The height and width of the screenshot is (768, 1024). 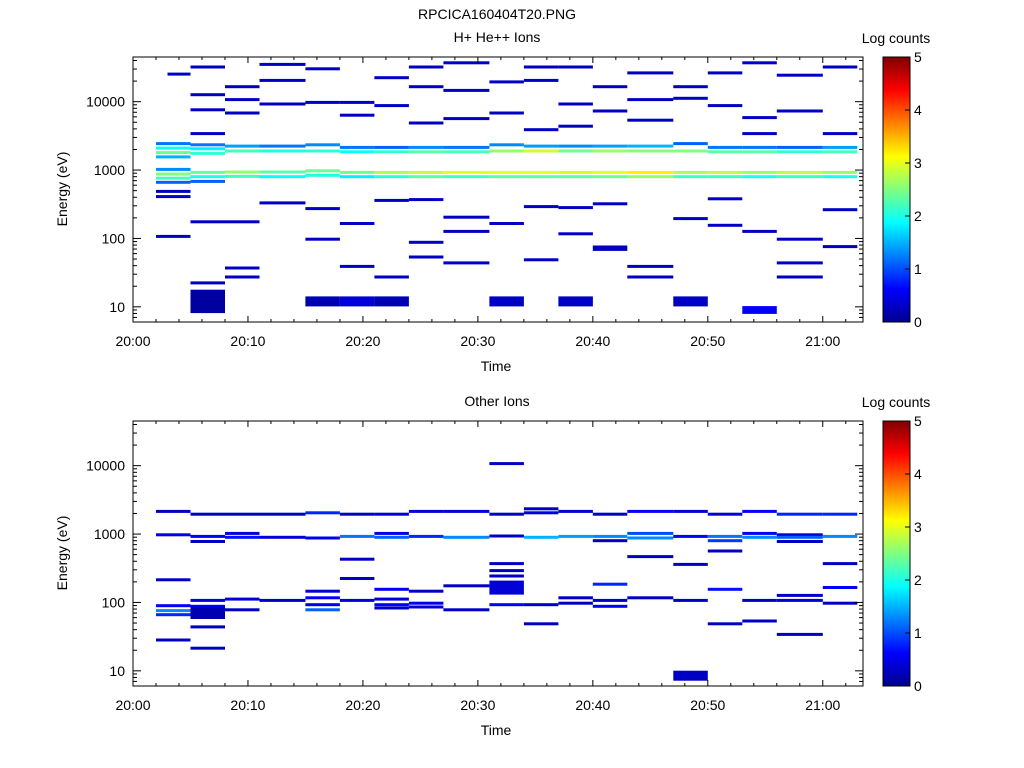 What do you see at coordinates (497, 14) in the screenshot?
I see `figure-title: RPCICA160404T20.PNG` at bounding box center [497, 14].